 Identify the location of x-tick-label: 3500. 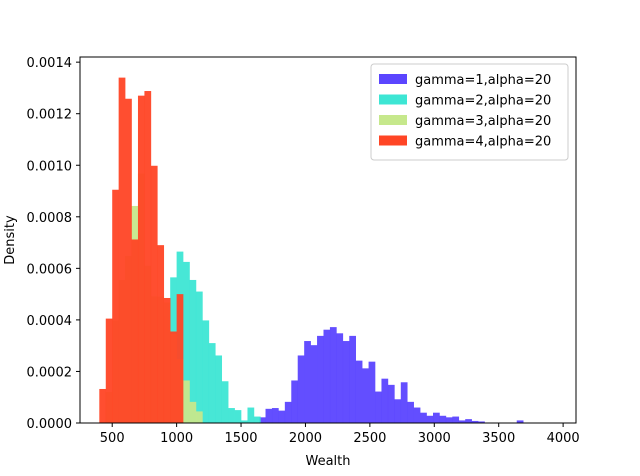
(498, 438).